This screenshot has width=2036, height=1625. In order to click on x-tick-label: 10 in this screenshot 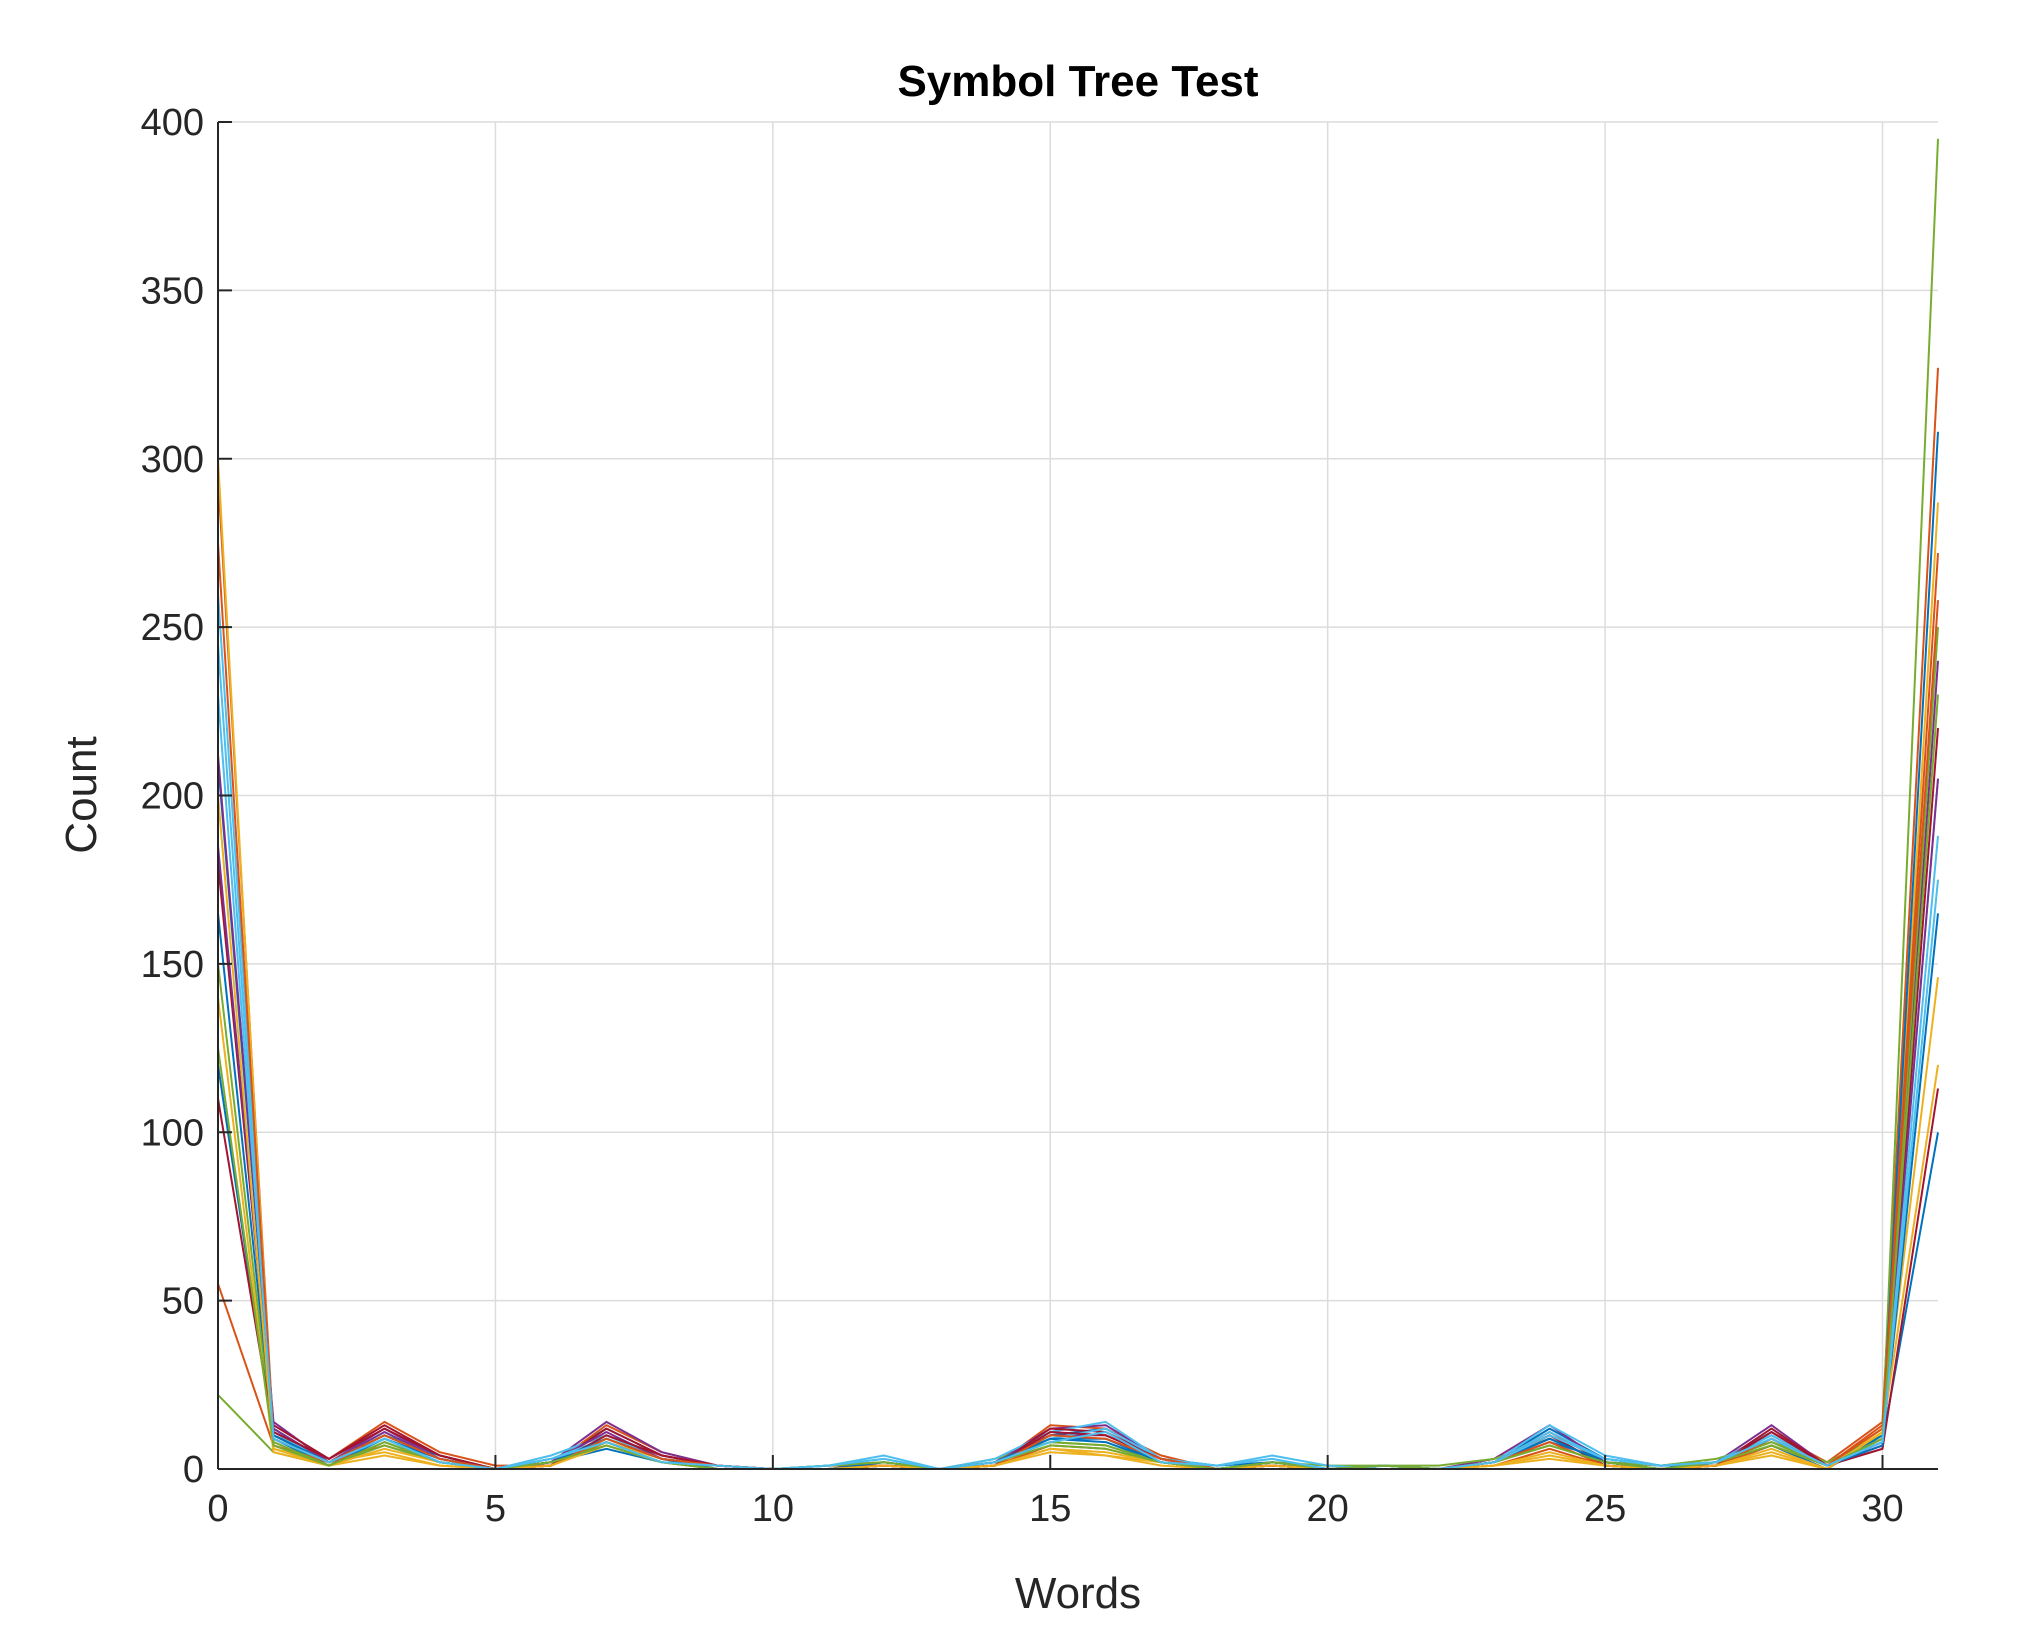, I will do `click(773, 1509)`.